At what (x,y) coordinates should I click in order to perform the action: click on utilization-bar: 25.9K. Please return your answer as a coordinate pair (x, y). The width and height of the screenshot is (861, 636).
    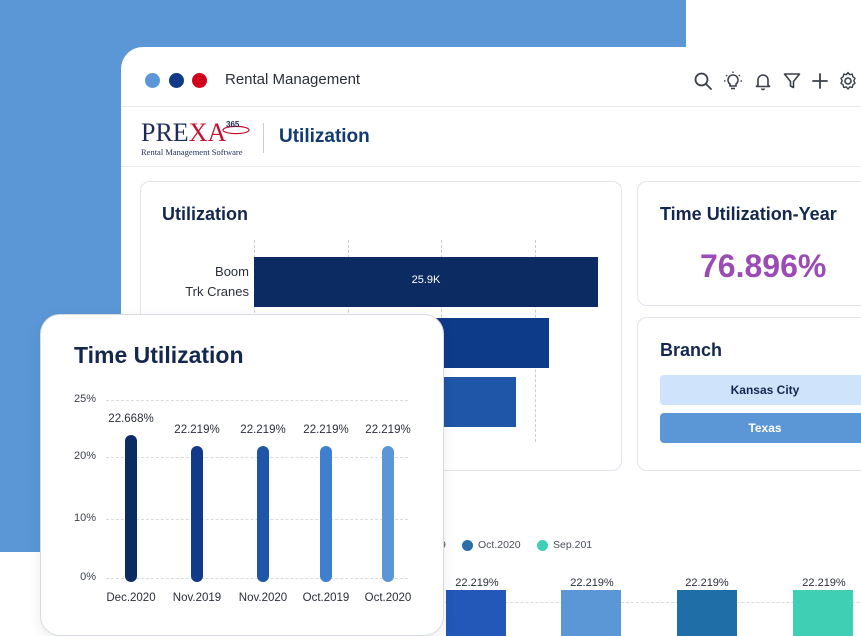
    Looking at the image, I should click on (426, 282).